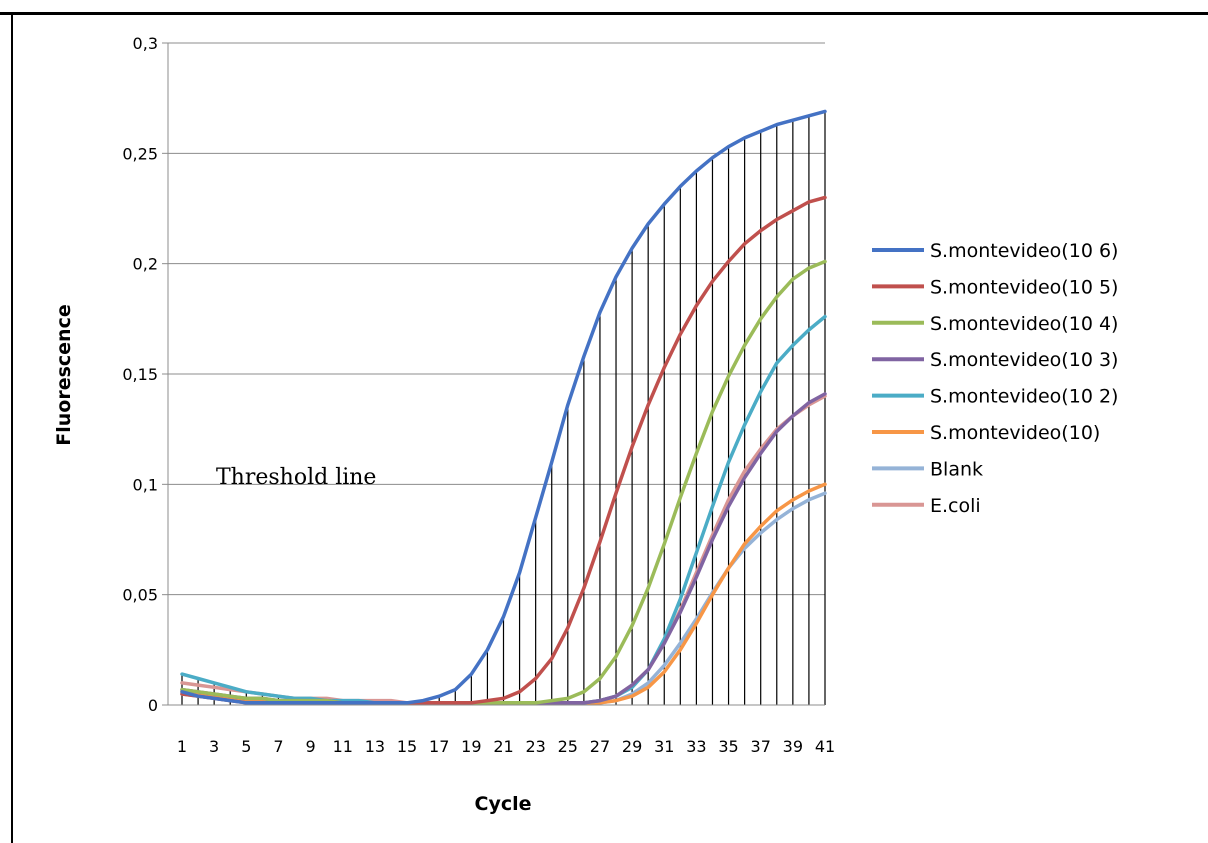 This screenshot has width=1208, height=843. I want to click on legend-label: E.coli, so click(955, 506).